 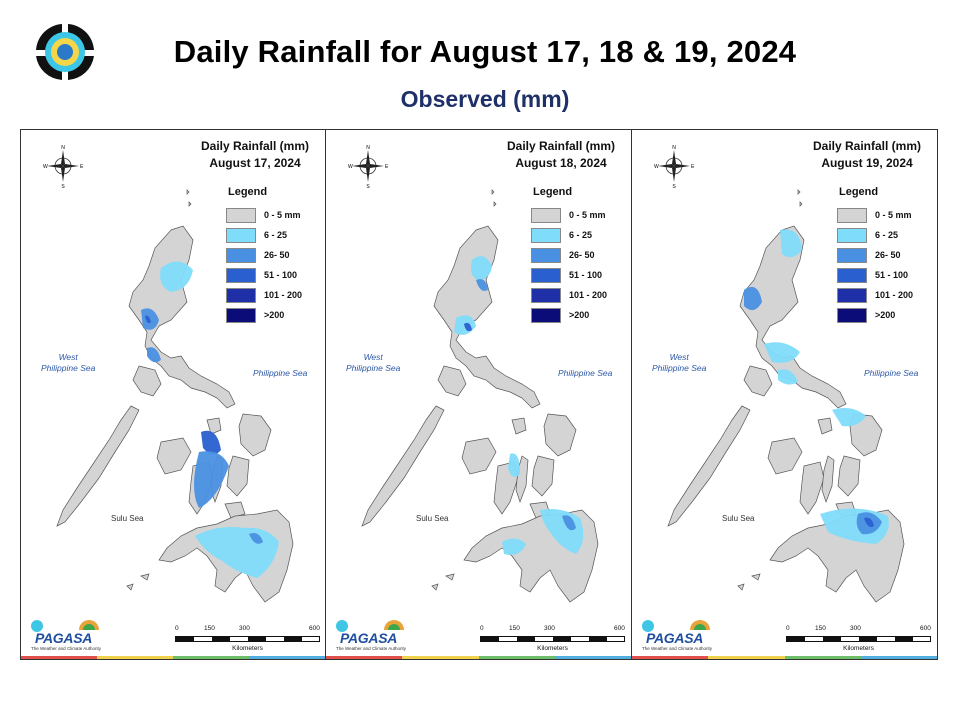 What do you see at coordinates (277, 255) in the screenshot?
I see `legend-label: 26- 50` at bounding box center [277, 255].